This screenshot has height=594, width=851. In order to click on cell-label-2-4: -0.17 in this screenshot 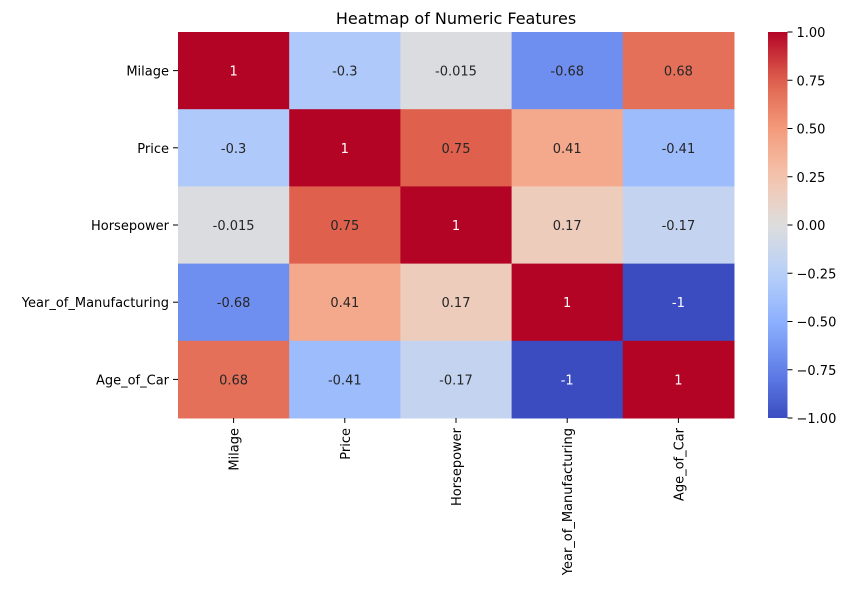, I will do `click(679, 226)`.